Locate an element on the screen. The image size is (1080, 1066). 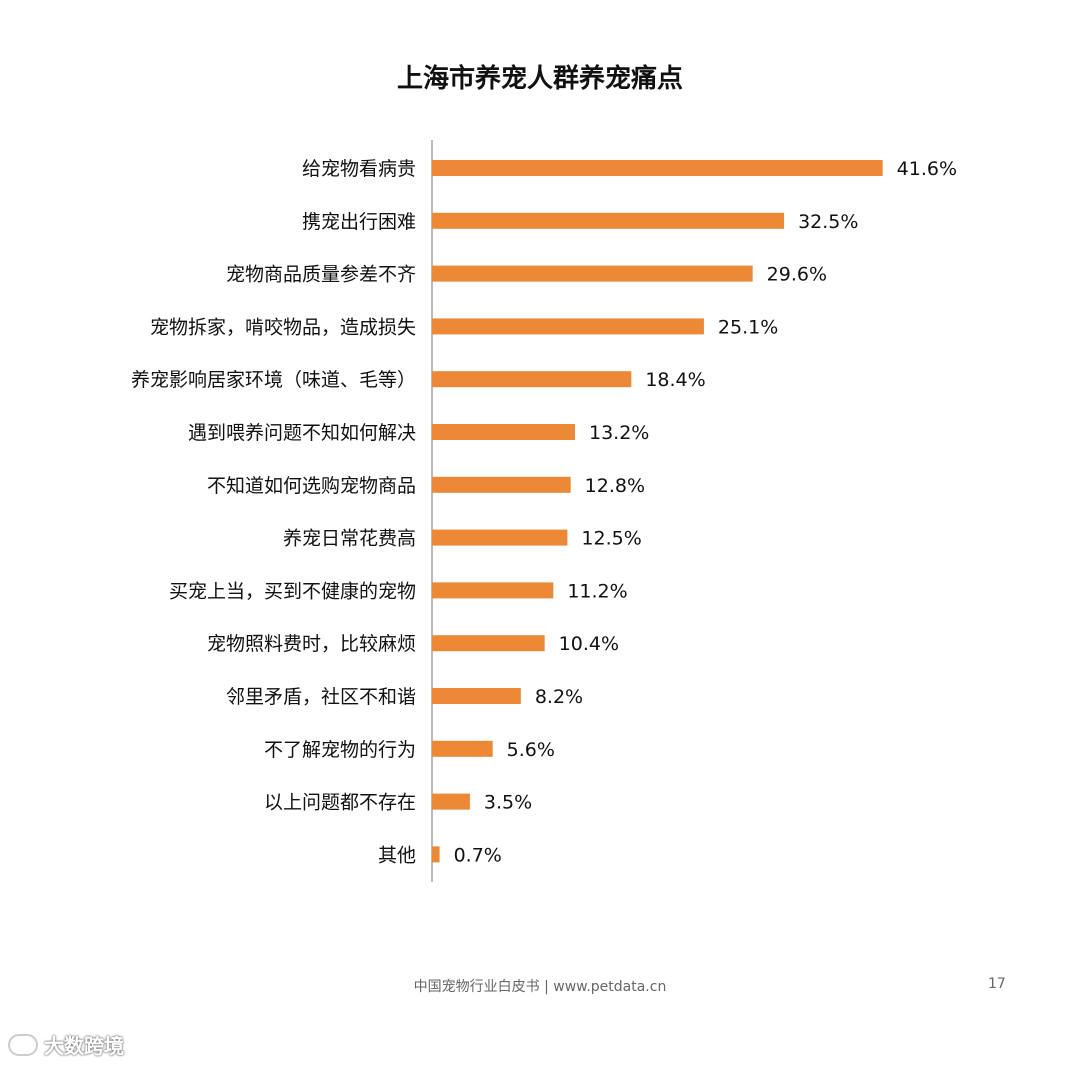
chart-title: 上海市养宠人群养宠痛点 is located at coordinates (539, 79).